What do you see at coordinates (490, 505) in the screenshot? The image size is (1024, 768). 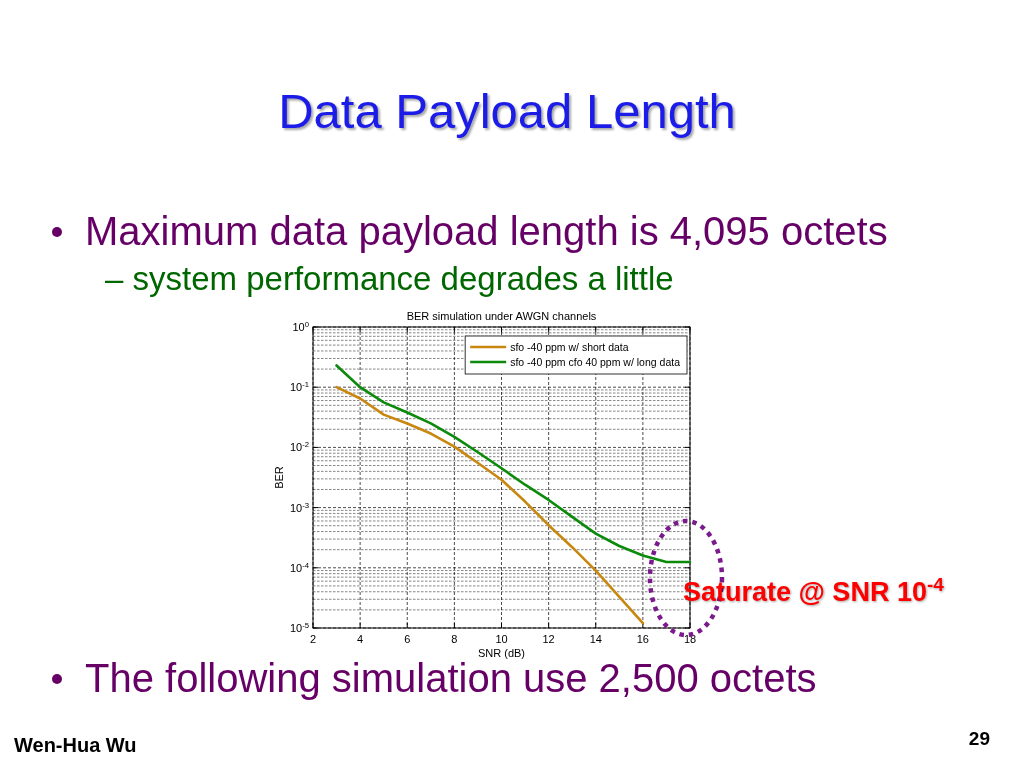 I see `line-series` at bounding box center [490, 505].